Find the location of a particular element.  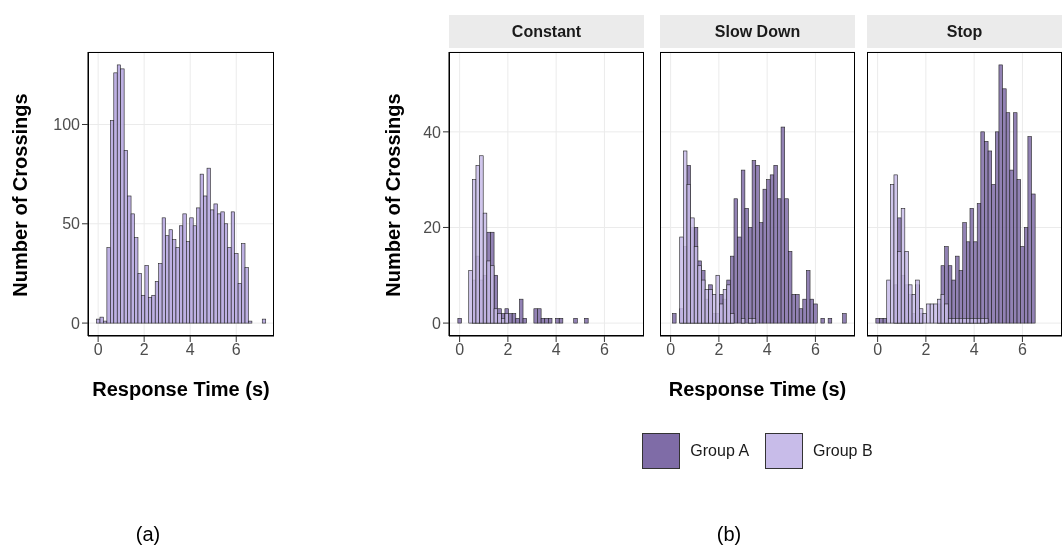

chart-title: Slow Down is located at coordinates (757, 31).